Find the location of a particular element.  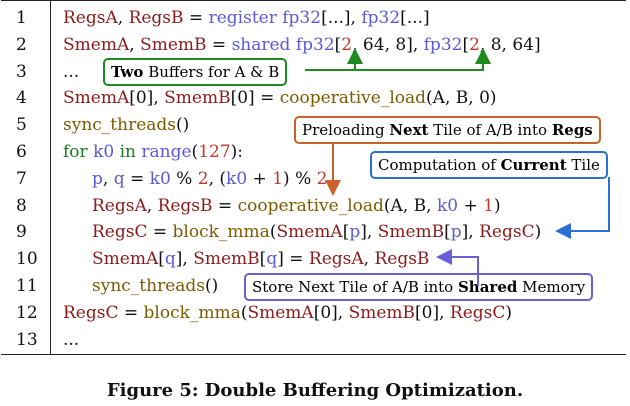

code-token: , ( is located at coordinates (217, 178).